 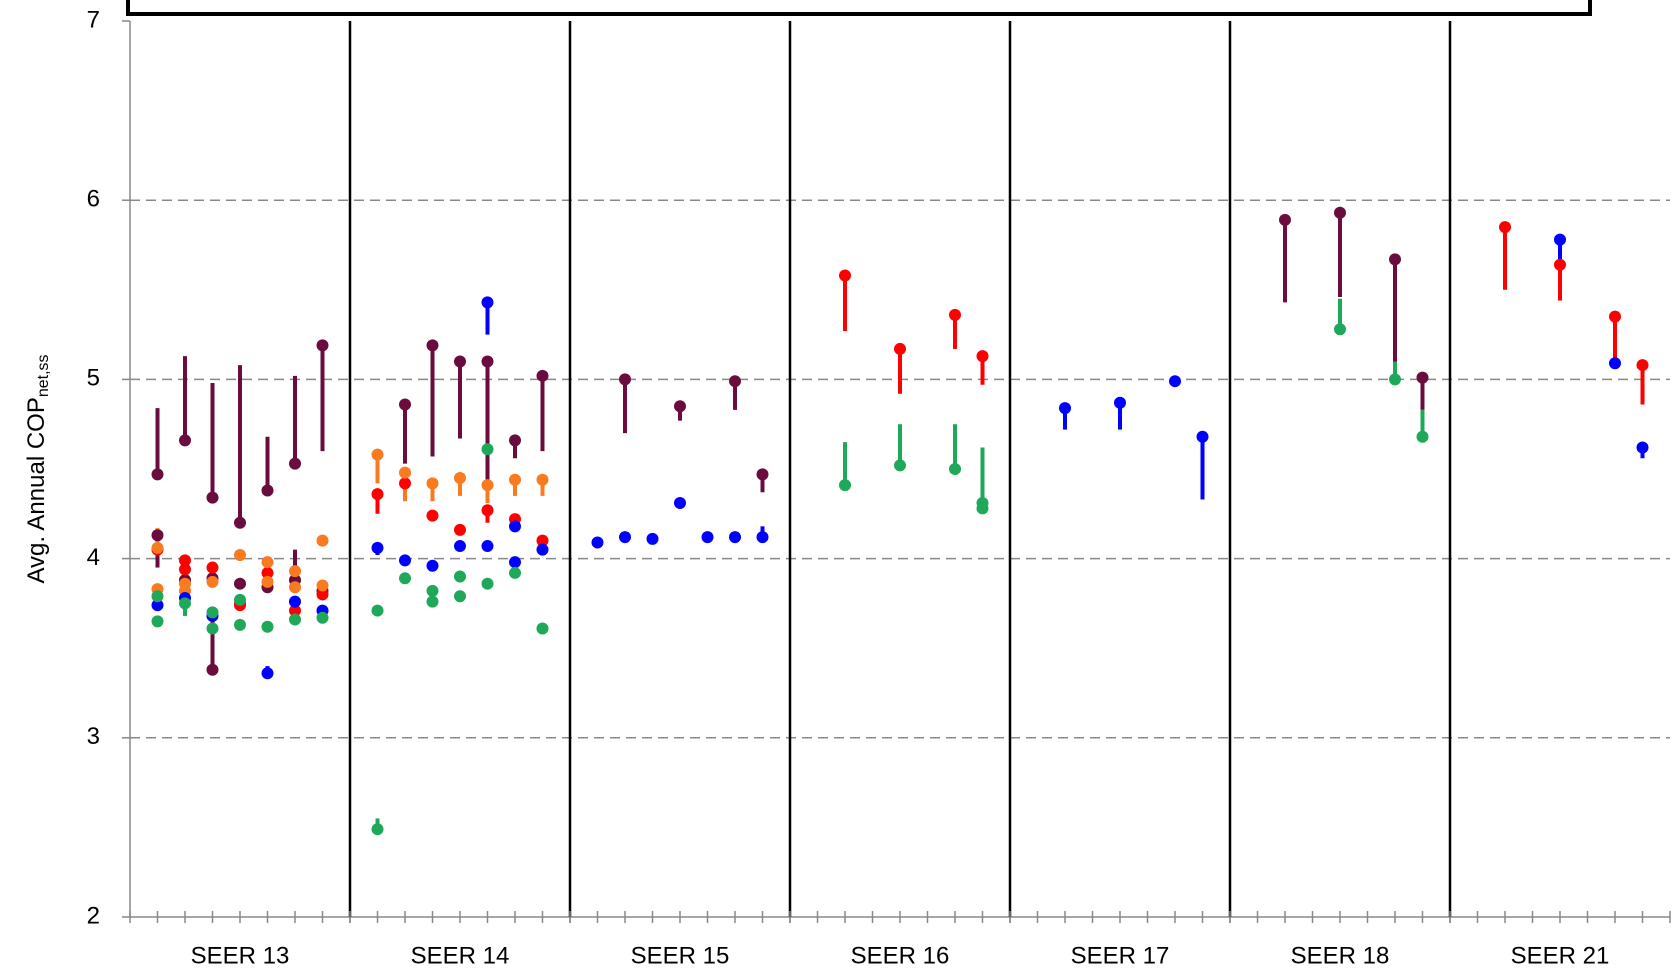 I want to click on legend-box, so click(x=859, y=8).